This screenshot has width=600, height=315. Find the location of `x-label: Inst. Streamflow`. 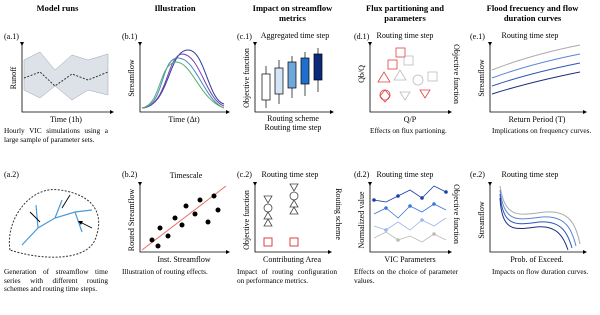

x-label: Inst. Streamflow is located at coordinates (184, 259).